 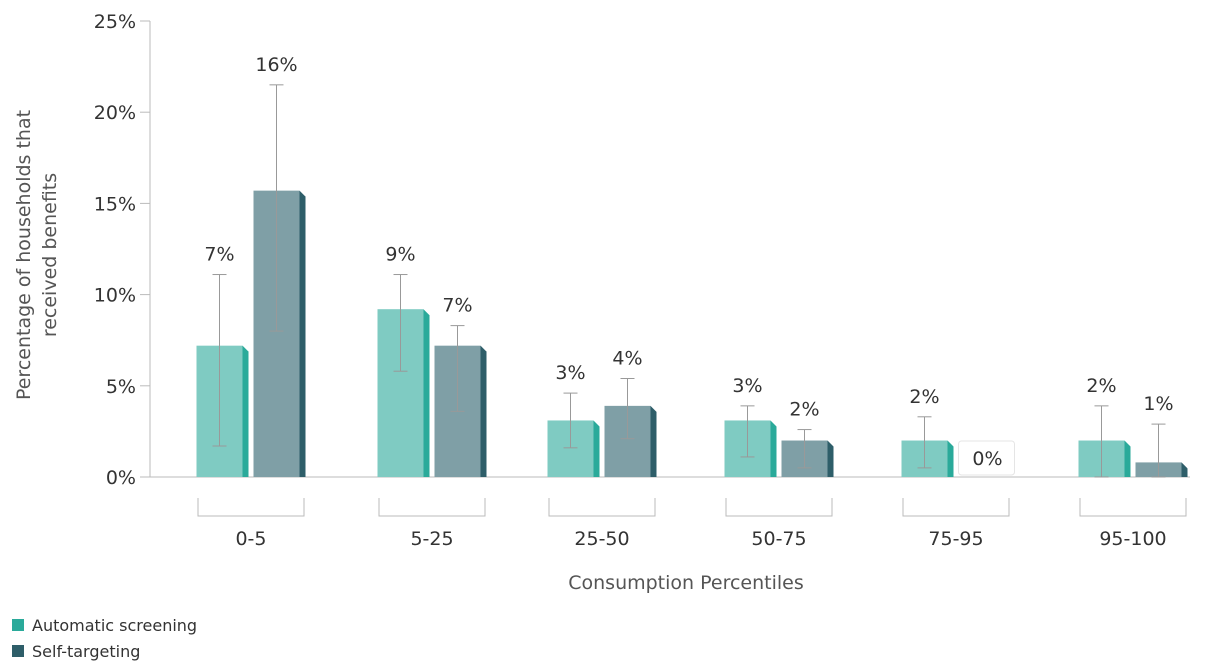 What do you see at coordinates (115, 113) in the screenshot?
I see `y-tick-label: 20%` at bounding box center [115, 113].